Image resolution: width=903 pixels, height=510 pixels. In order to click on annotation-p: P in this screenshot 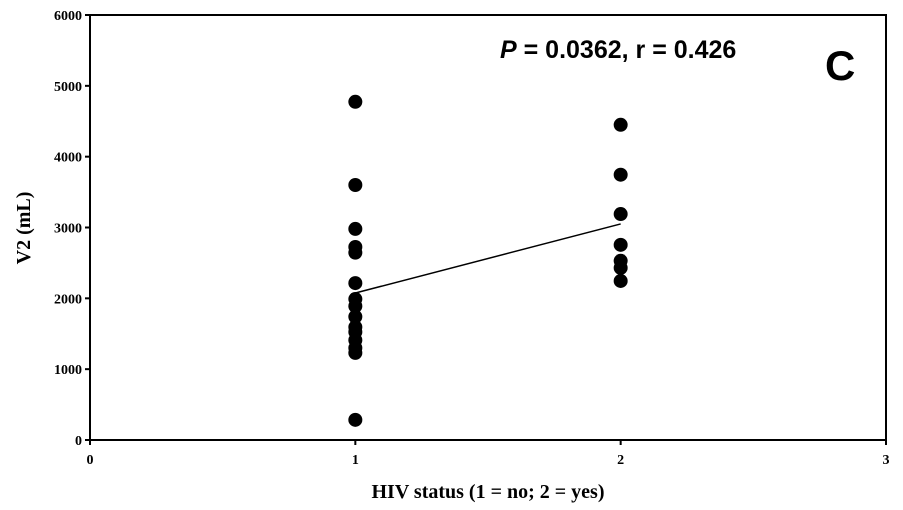, I will do `click(508, 50)`.